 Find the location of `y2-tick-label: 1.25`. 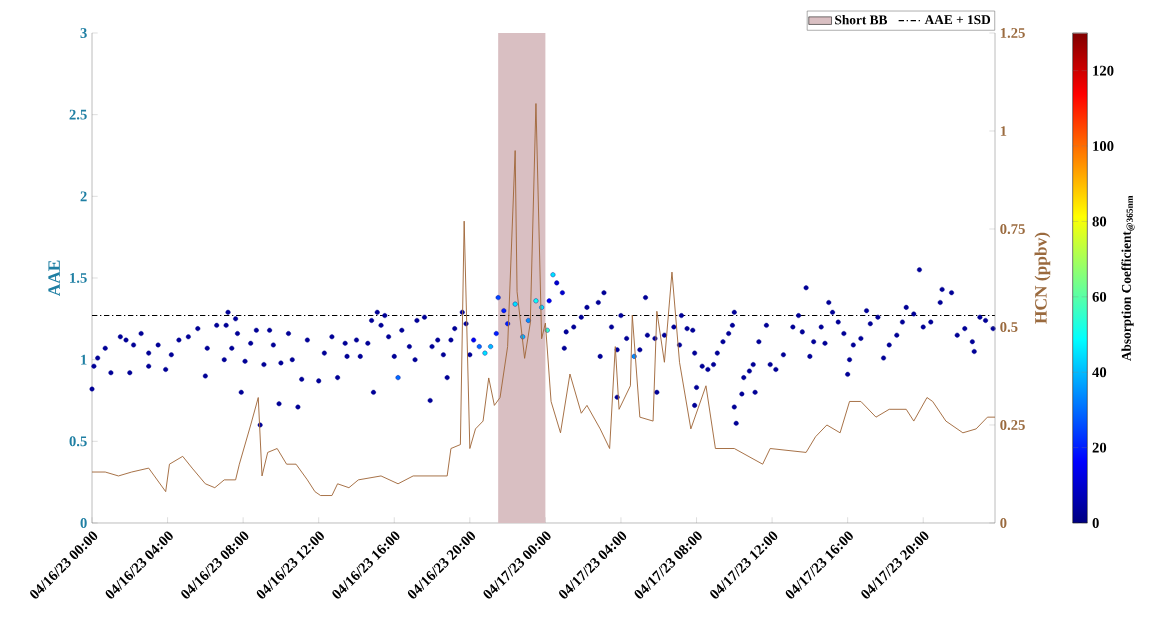

y2-tick-label: 1.25 is located at coordinates (1012, 33).